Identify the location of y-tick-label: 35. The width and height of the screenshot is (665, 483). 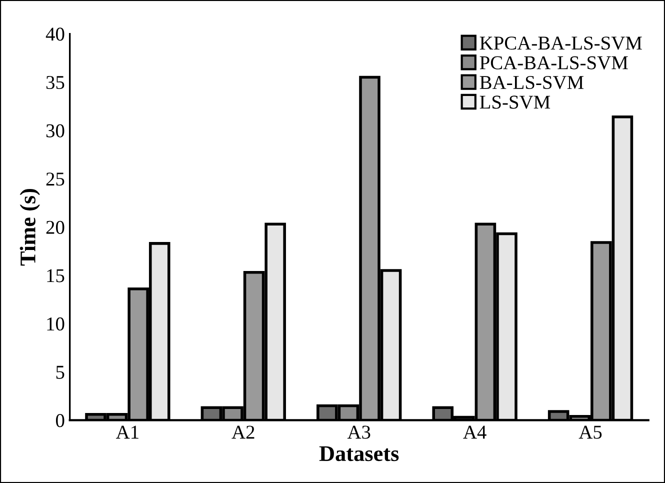
(55, 83).